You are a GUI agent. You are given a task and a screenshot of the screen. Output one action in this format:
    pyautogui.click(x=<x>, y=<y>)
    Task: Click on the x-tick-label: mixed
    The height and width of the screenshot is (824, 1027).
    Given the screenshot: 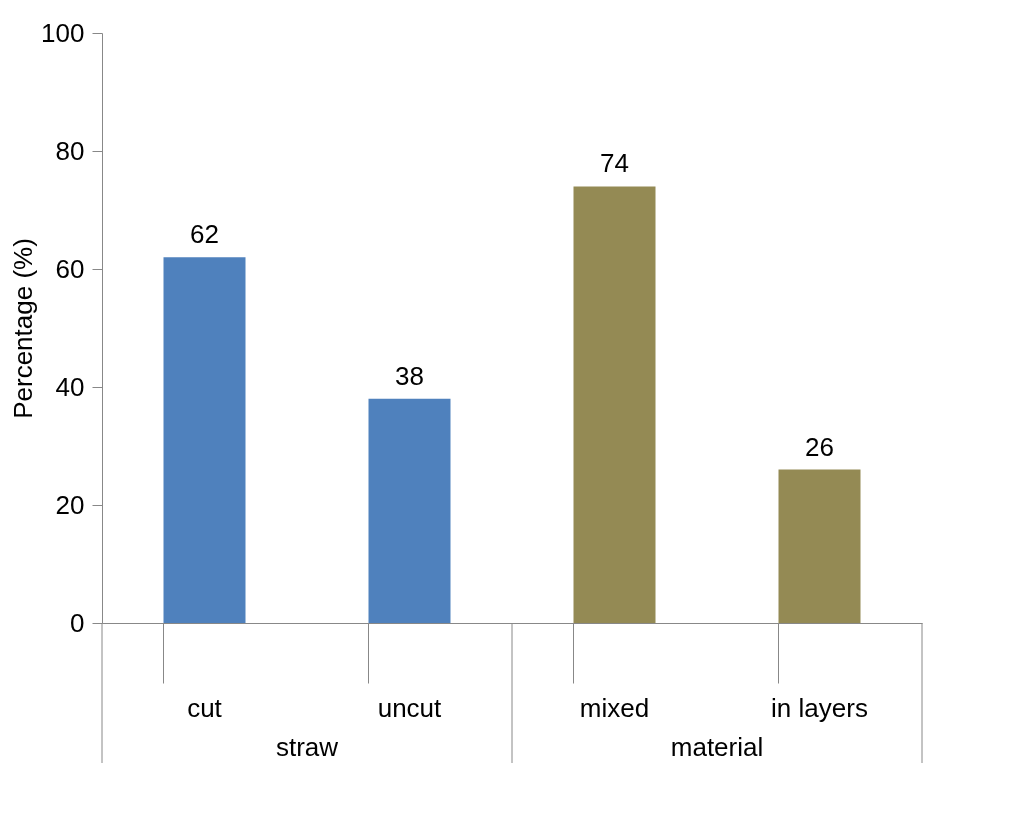 What is the action you would take?
    pyautogui.click(x=614, y=707)
    